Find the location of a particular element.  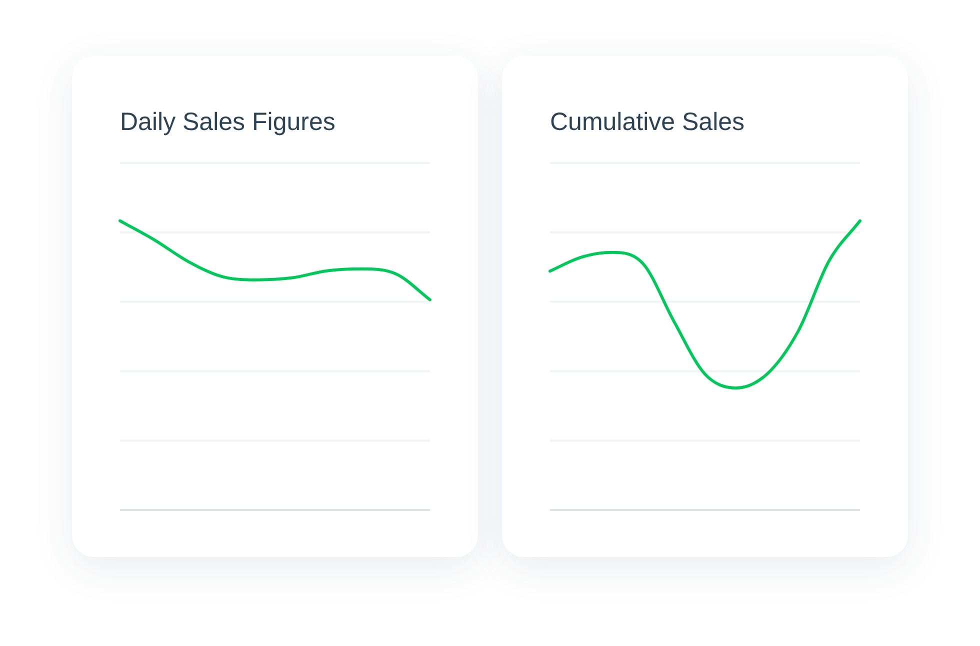

chart-title: Daily Sales Figures is located at coordinates (228, 122).